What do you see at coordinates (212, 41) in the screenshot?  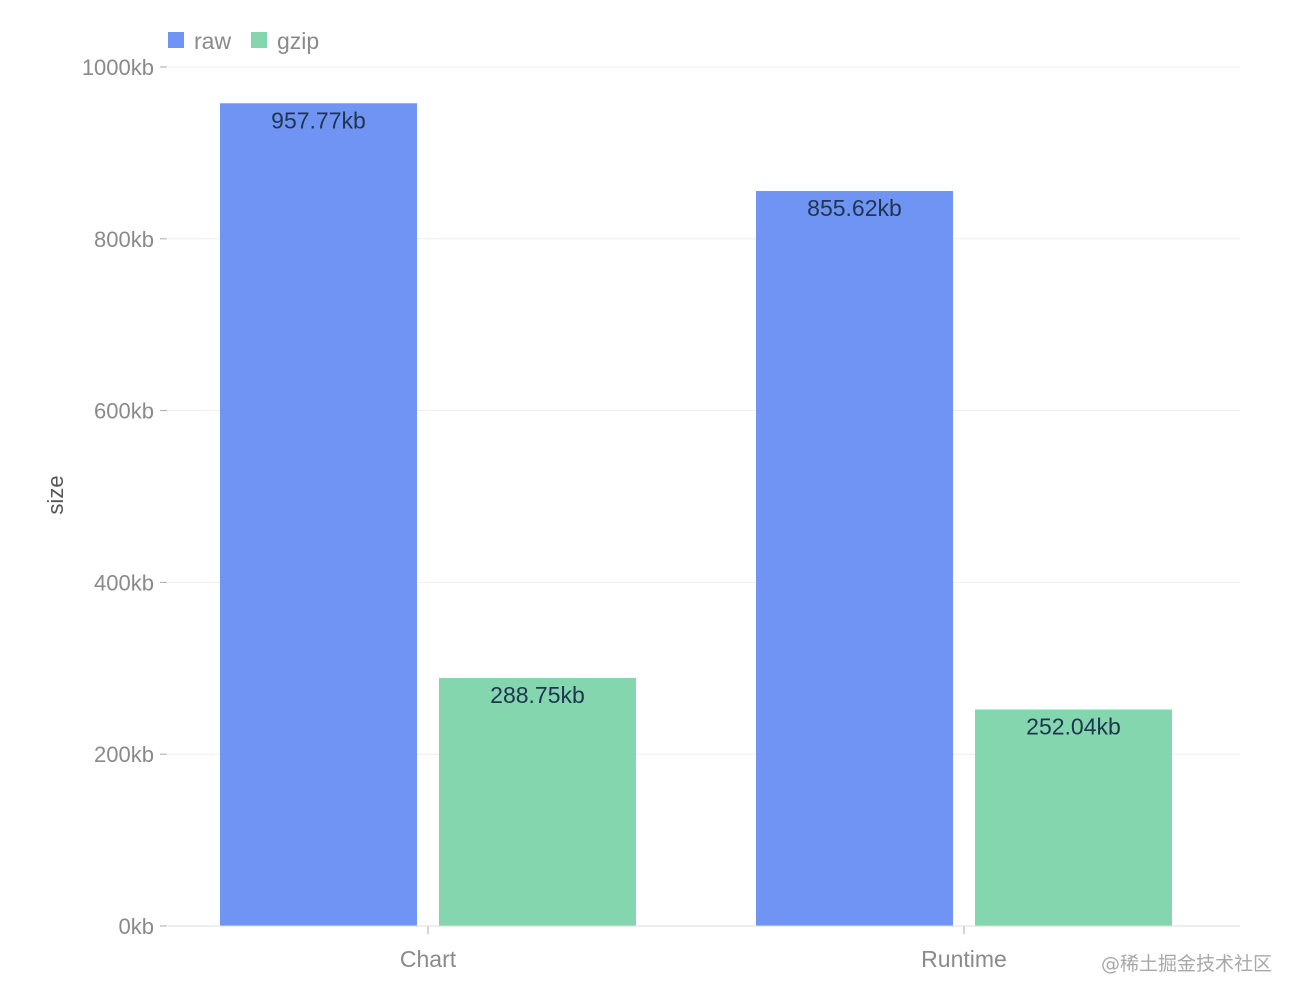 I see `legend-label-raw: raw` at bounding box center [212, 41].